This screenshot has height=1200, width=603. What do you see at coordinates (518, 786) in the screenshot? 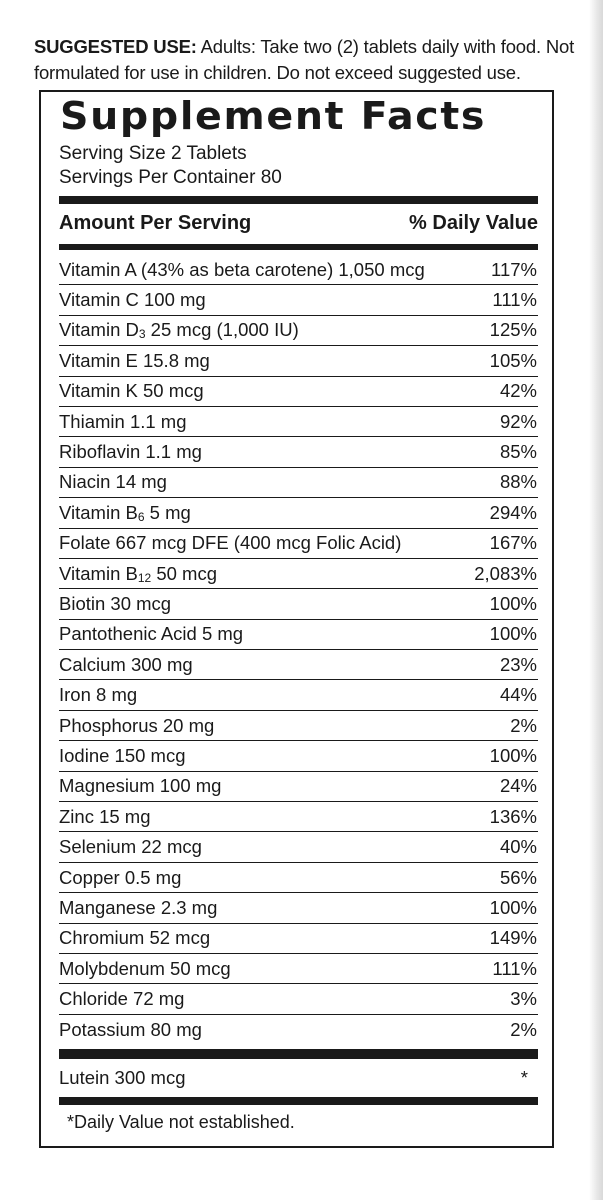
I see `daily-value: 24%` at bounding box center [518, 786].